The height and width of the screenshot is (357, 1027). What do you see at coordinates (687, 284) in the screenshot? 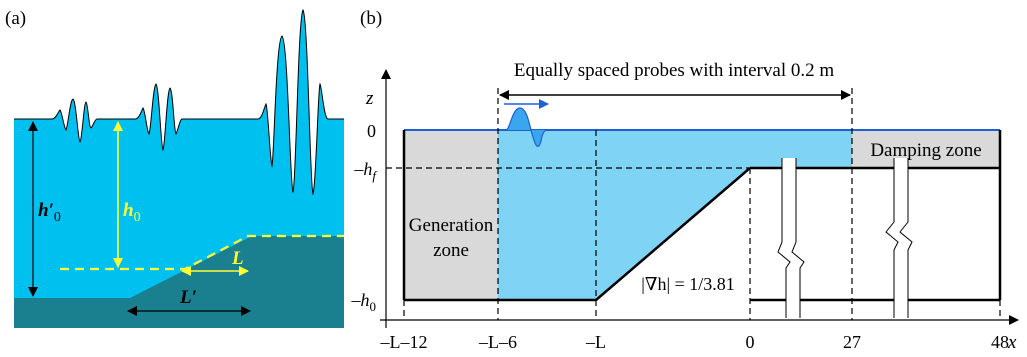
I see `slope-label: |∇h| = 1/3.81` at bounding box center [687, 284].